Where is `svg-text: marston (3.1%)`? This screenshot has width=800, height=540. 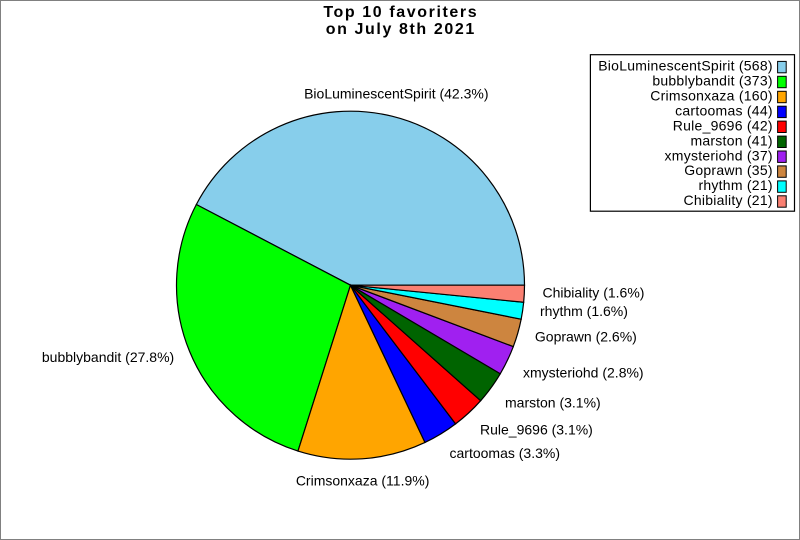
svg-text: marston (3.1%) is located at coordinates (553, 403).